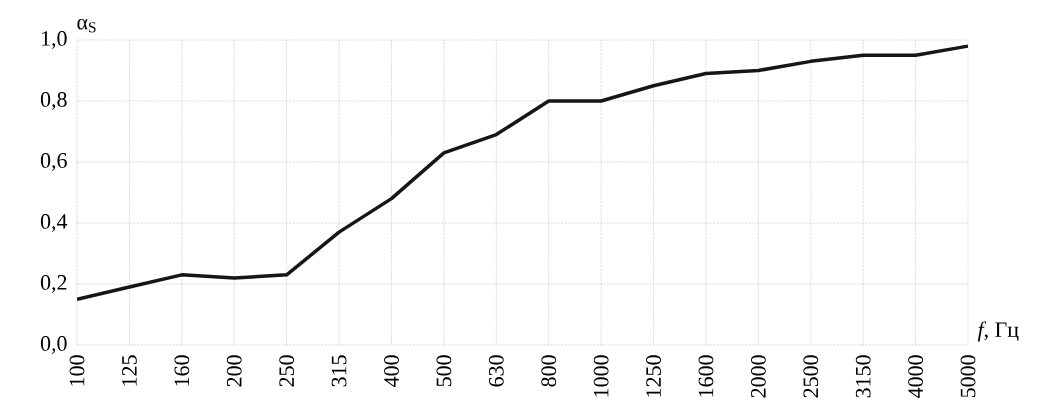 The width and height of the screenshot is (1060, 416). I want to click on y-axis-title: α$_{S}$, so click(86, 25).